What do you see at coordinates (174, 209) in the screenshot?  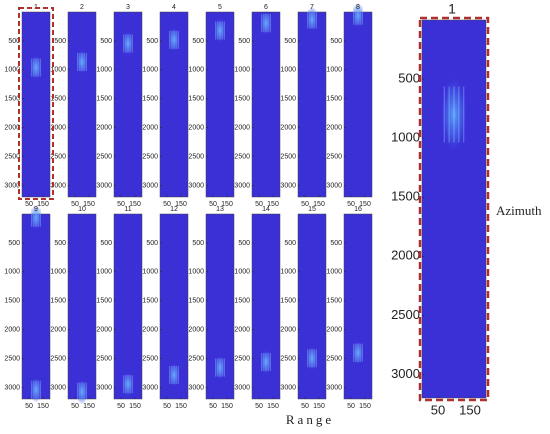 I see `panel-title: 12` at bounding box center [174, 209].